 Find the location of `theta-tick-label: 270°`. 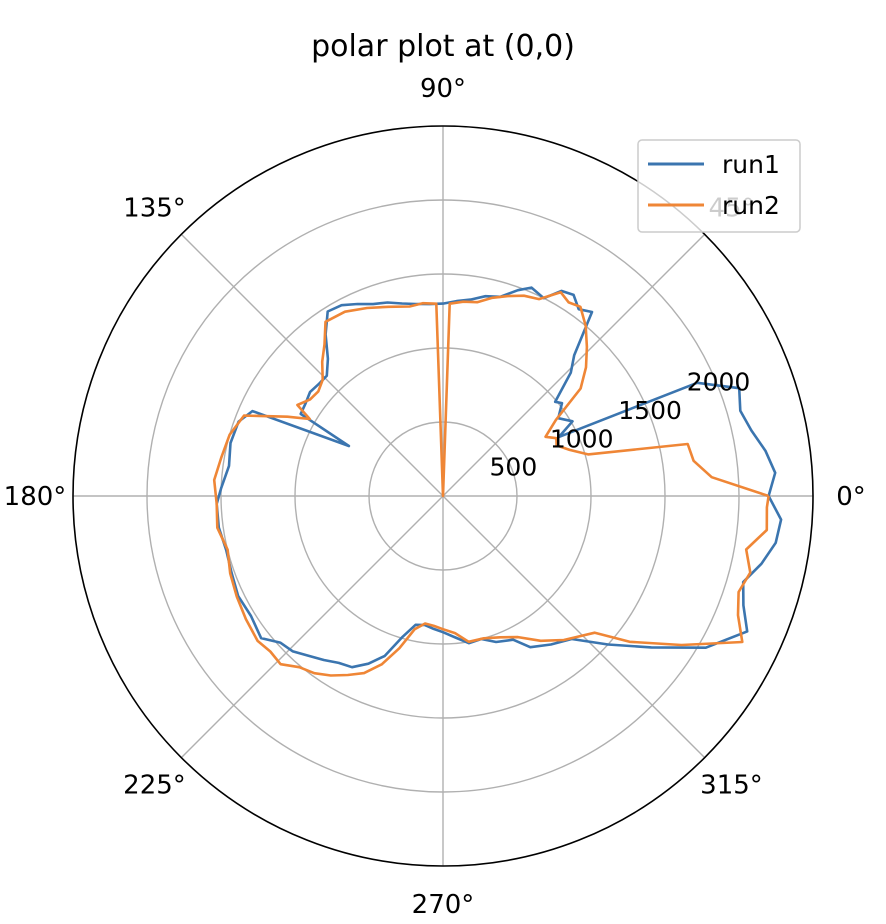

theta-tick-label: 270° is located at coordinates (443, 905).